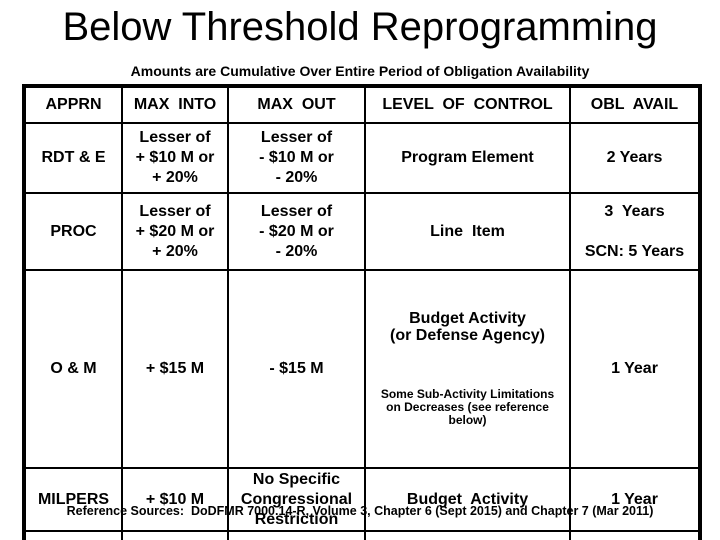 The width and height of the screenshot is (720, 540). I want to click on cell-max-out: Lesser of - $20 M or - 20%, so click(296, 231).